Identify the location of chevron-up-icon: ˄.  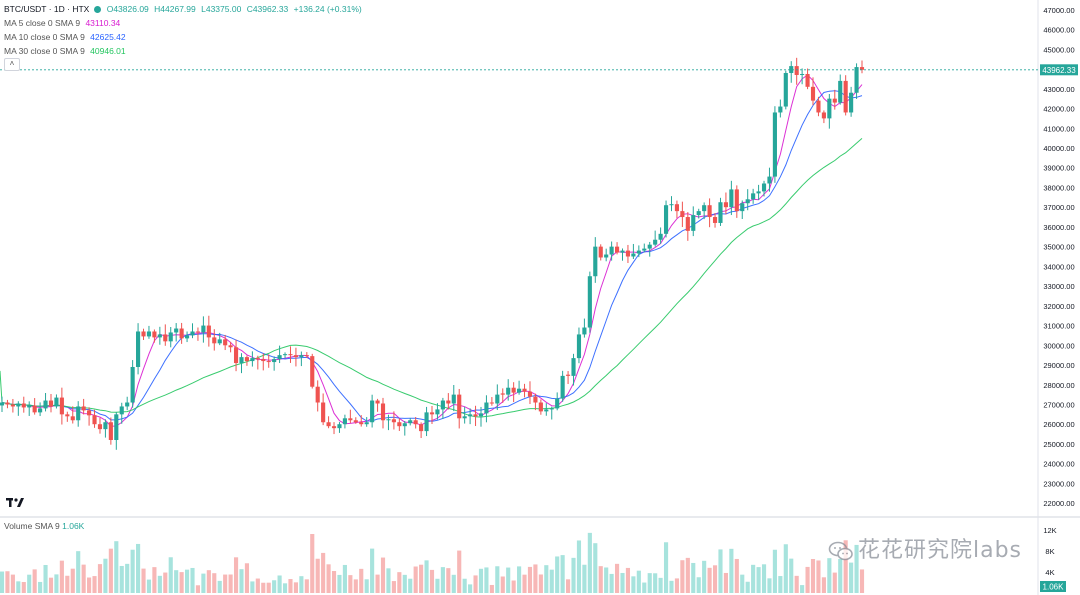
(12, 64).